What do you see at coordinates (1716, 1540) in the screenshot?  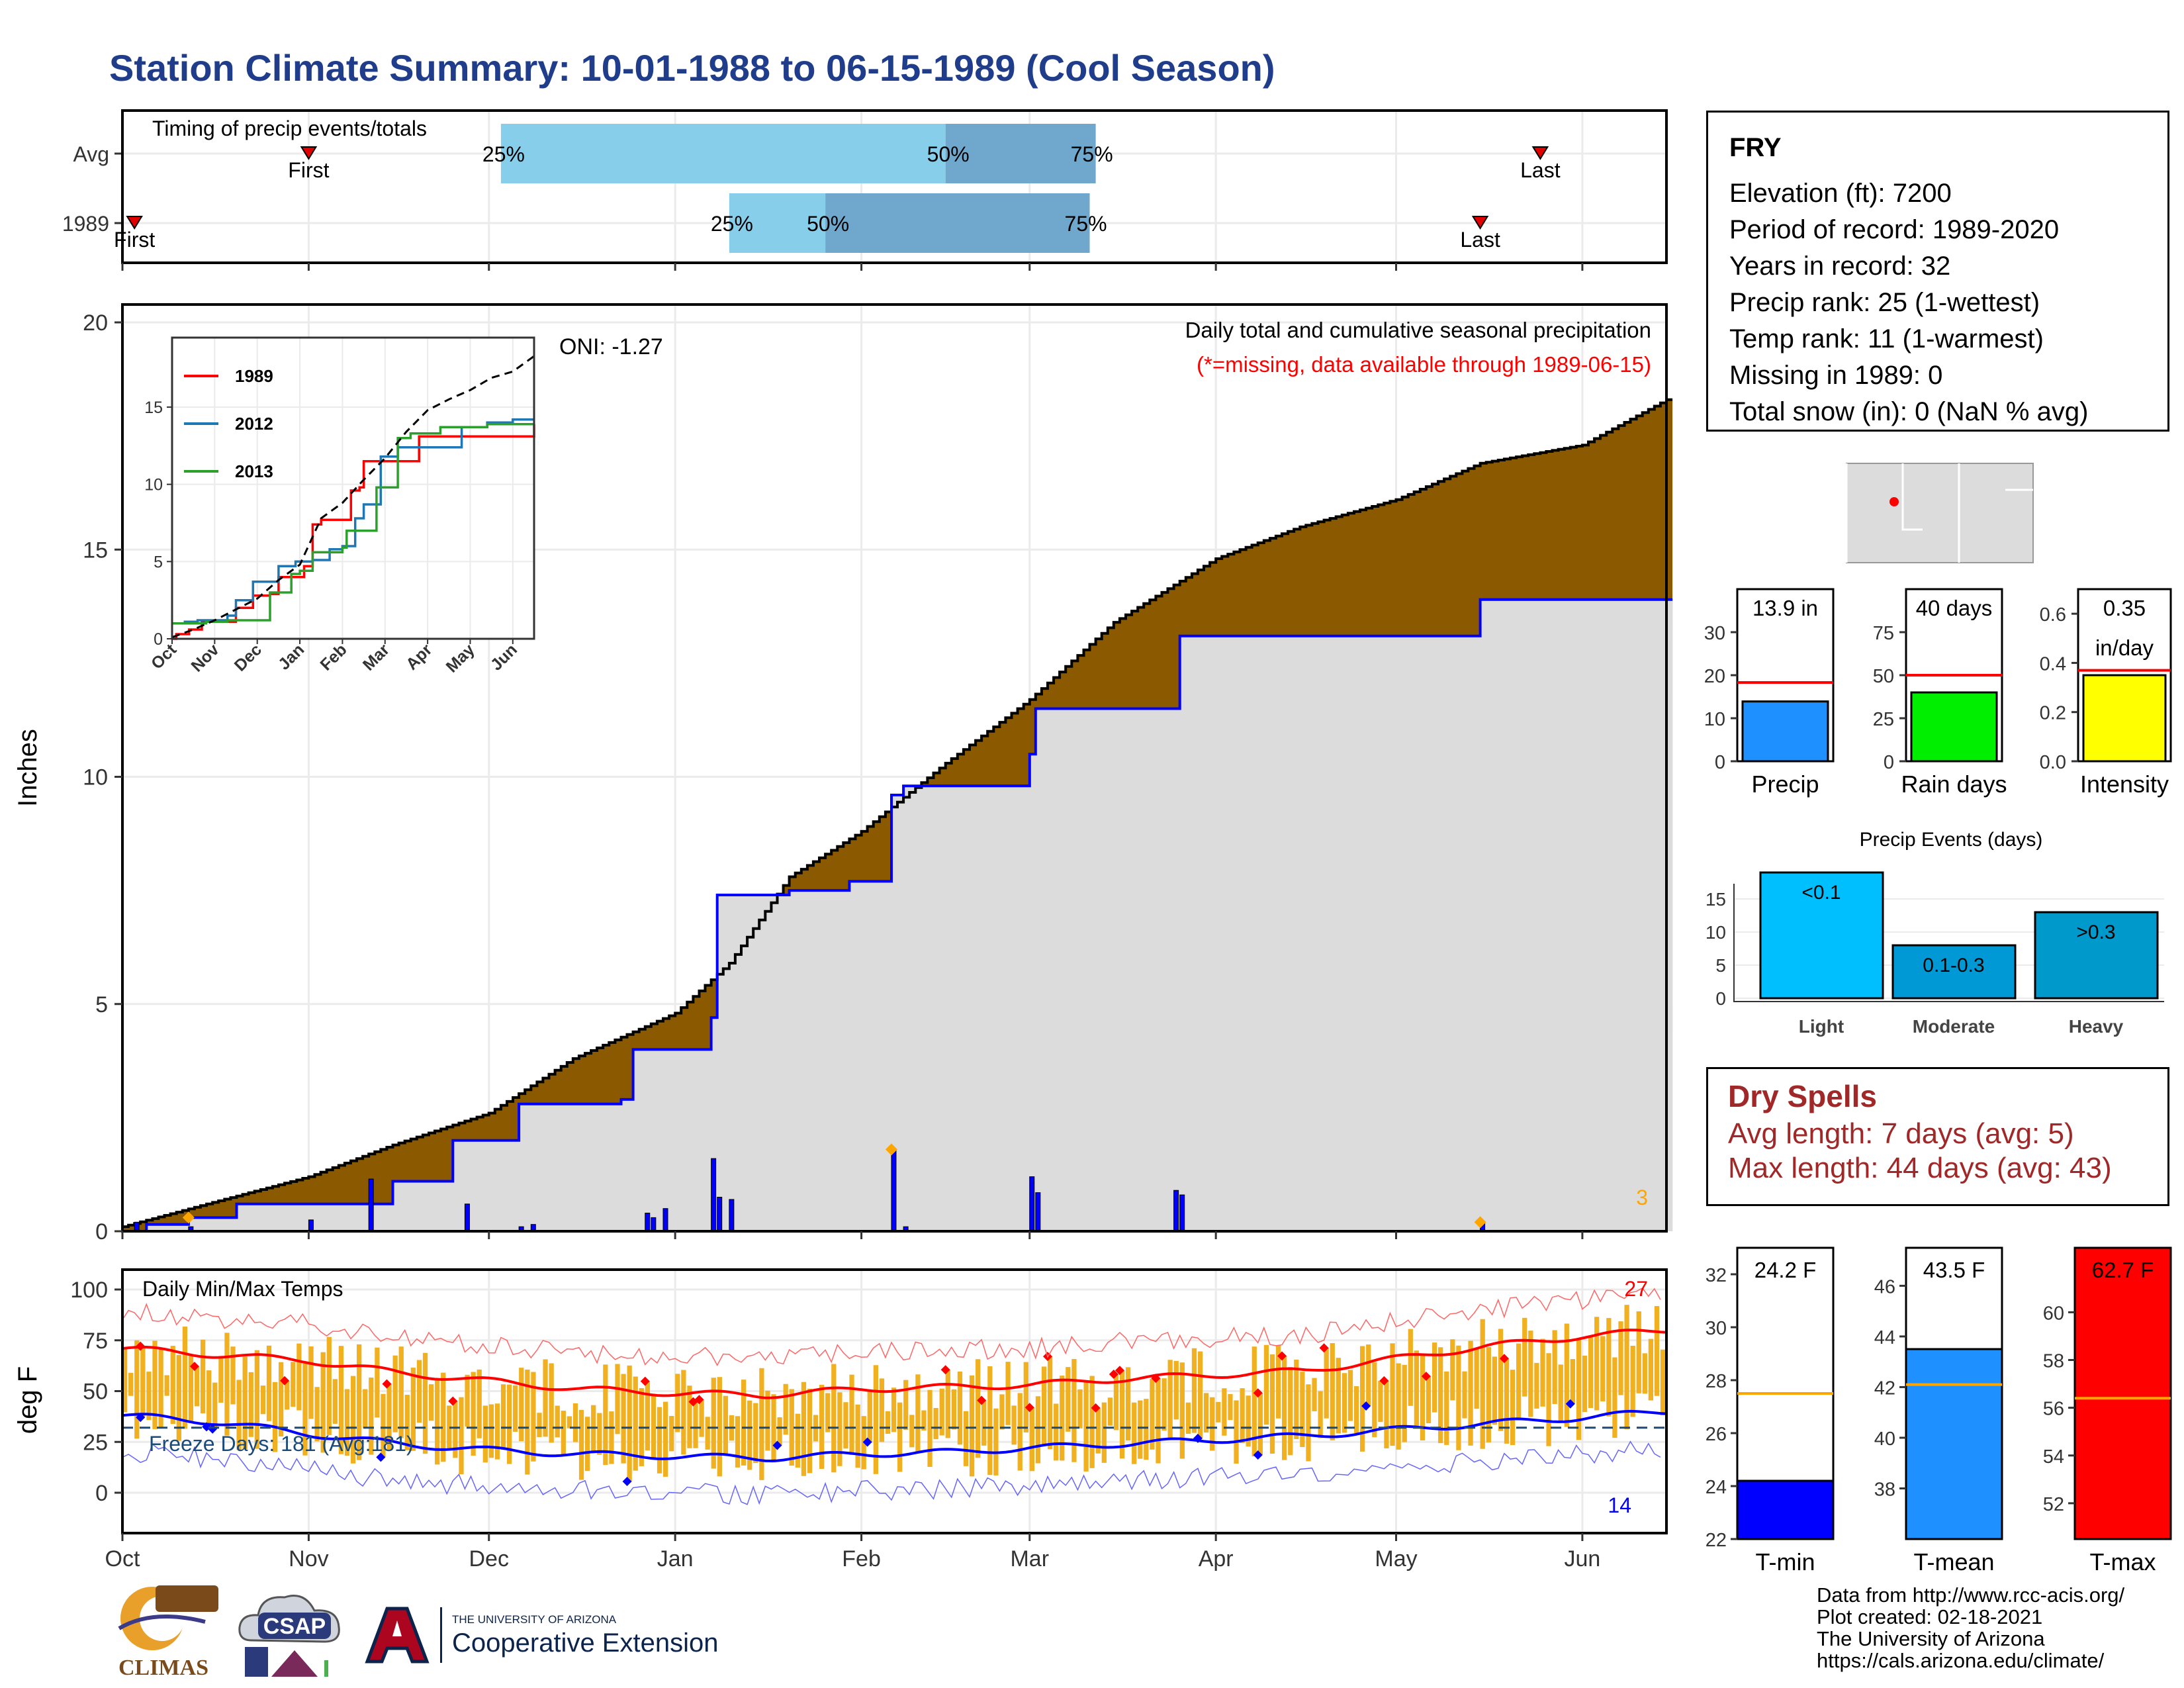 I see `tmin-y-tick-label: 22` at bounding box center [1716, 1540].